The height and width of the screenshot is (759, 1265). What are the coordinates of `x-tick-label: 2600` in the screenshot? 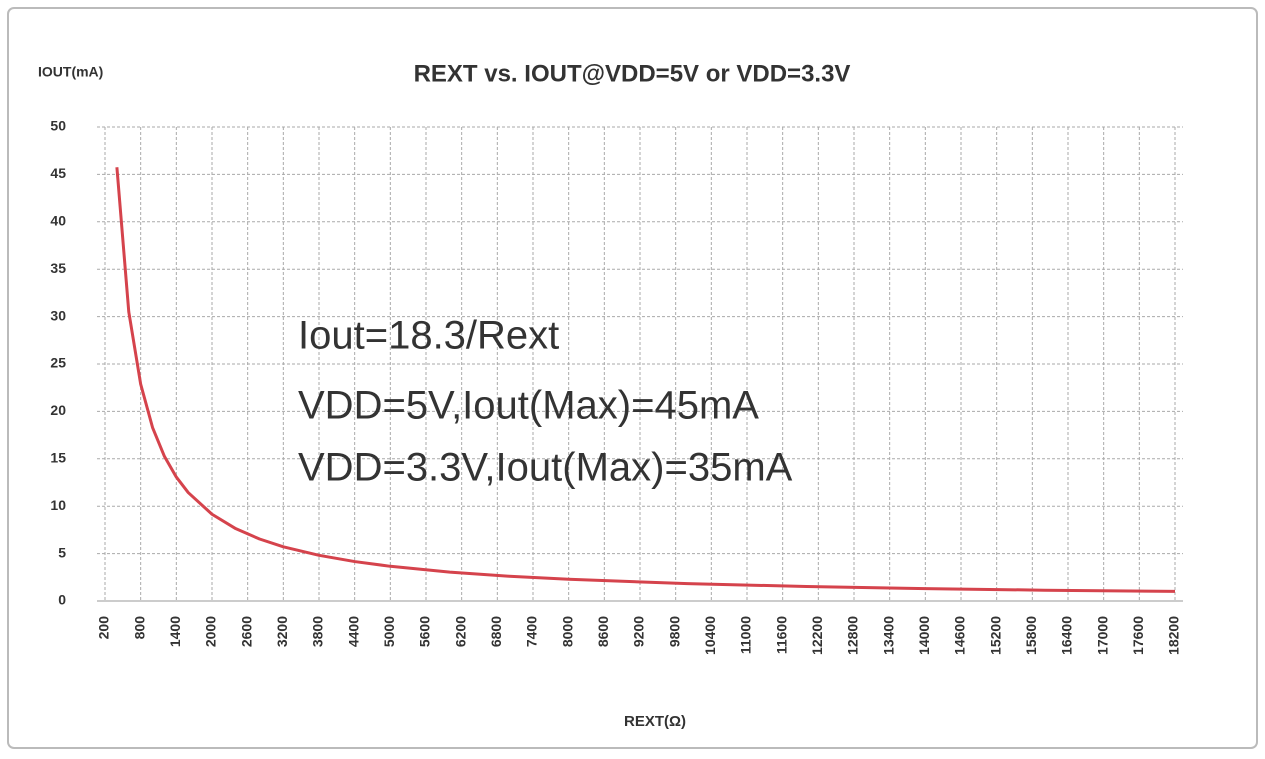 It's located at (246, 631).